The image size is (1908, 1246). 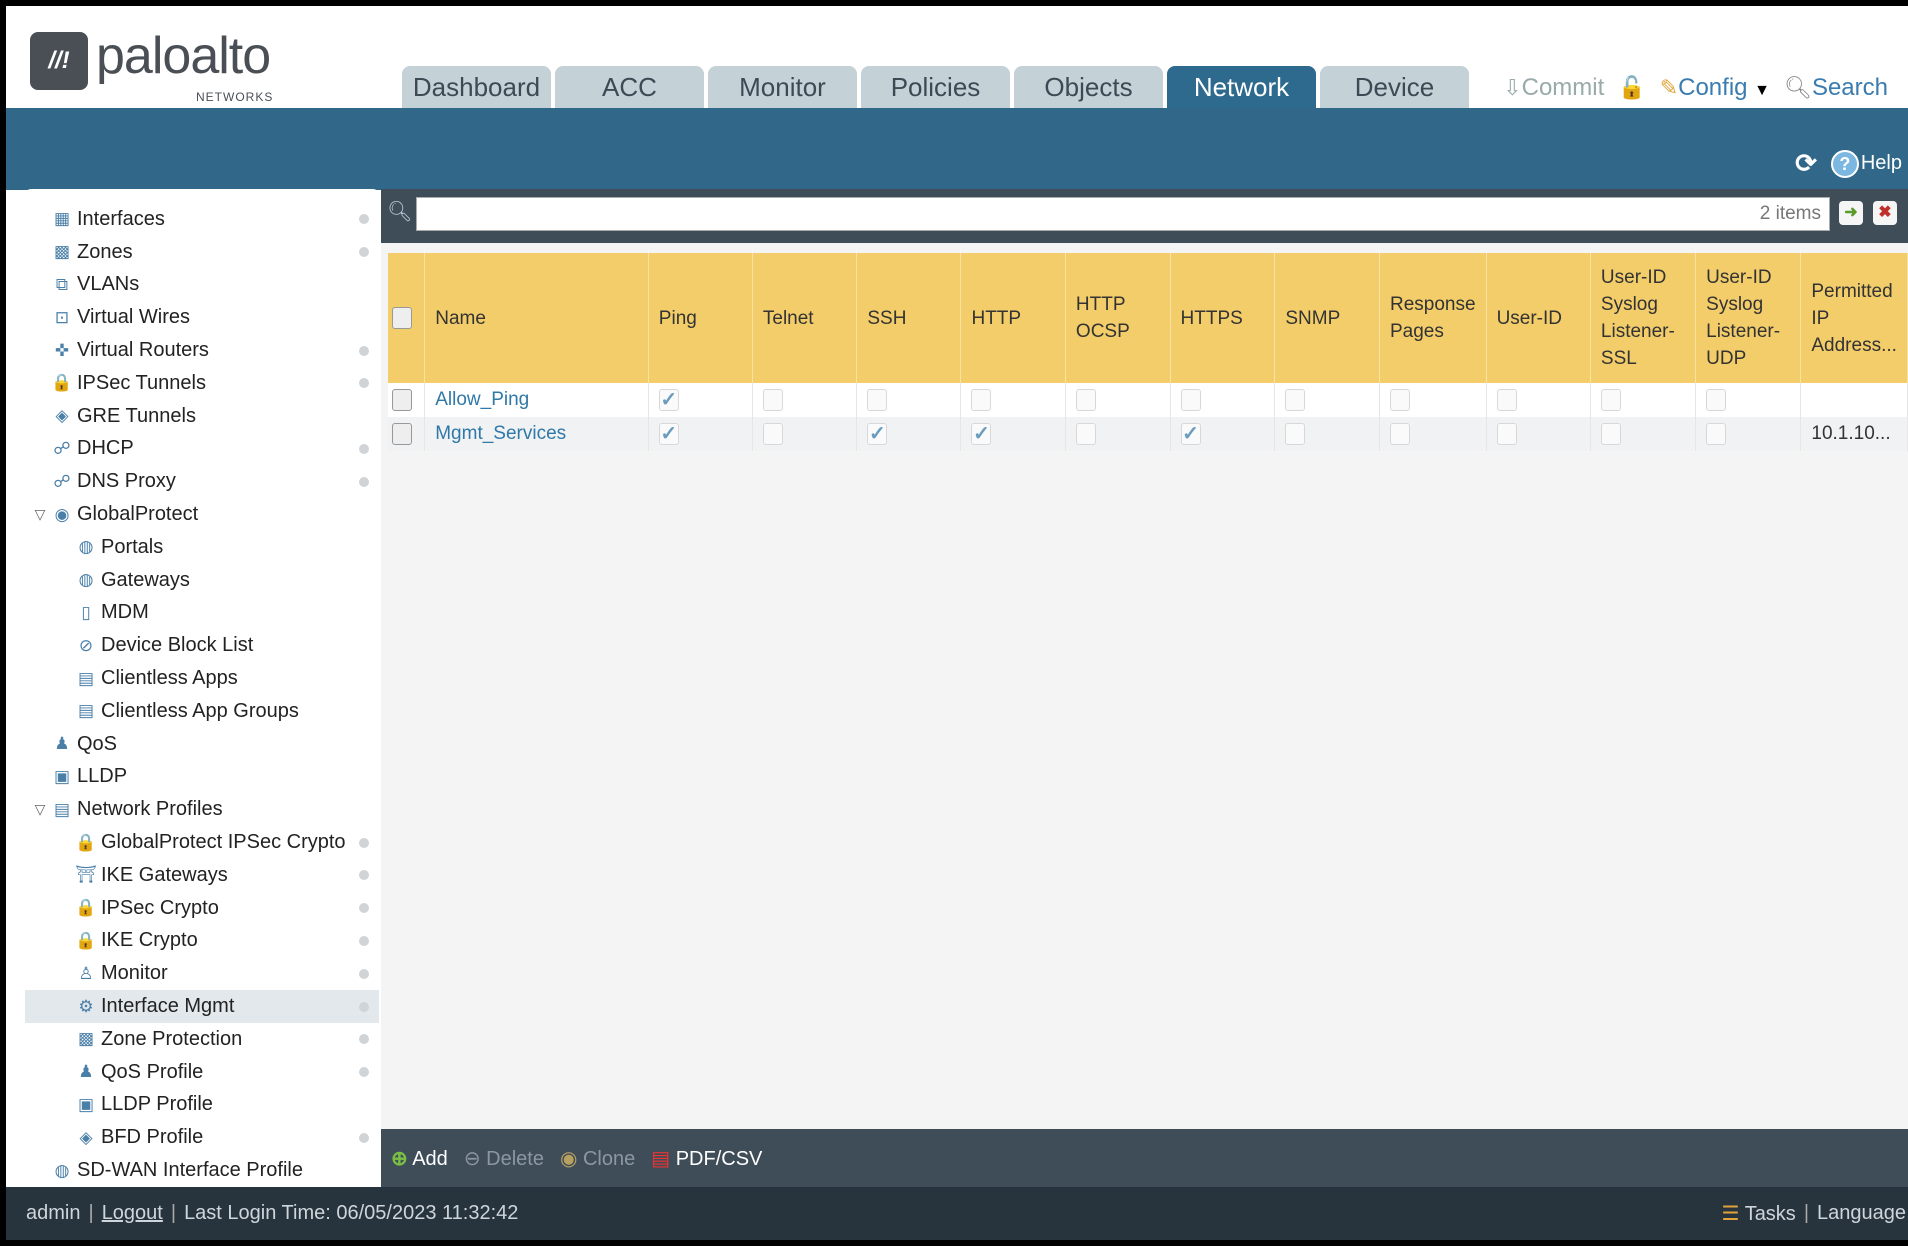 What do you see at coordinates (202, 350) in the screenshot?
I see `sidebar-item-virtual-routers: ✜ Virtual Routers` at bounding box center [202, 350].